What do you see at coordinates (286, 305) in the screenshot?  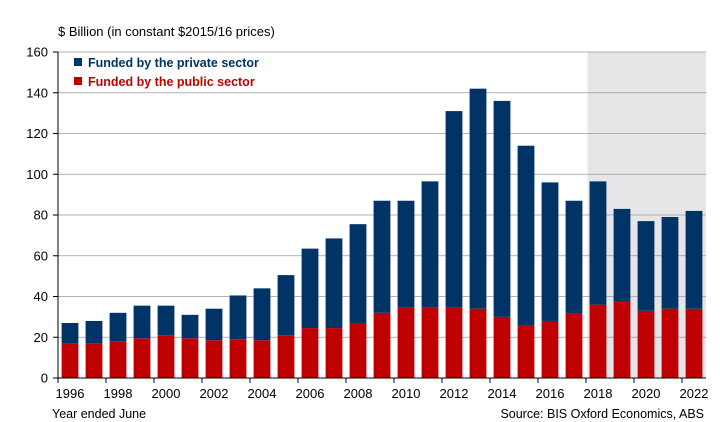 I see `bar-private-2005` at bounding box center [286, 305].